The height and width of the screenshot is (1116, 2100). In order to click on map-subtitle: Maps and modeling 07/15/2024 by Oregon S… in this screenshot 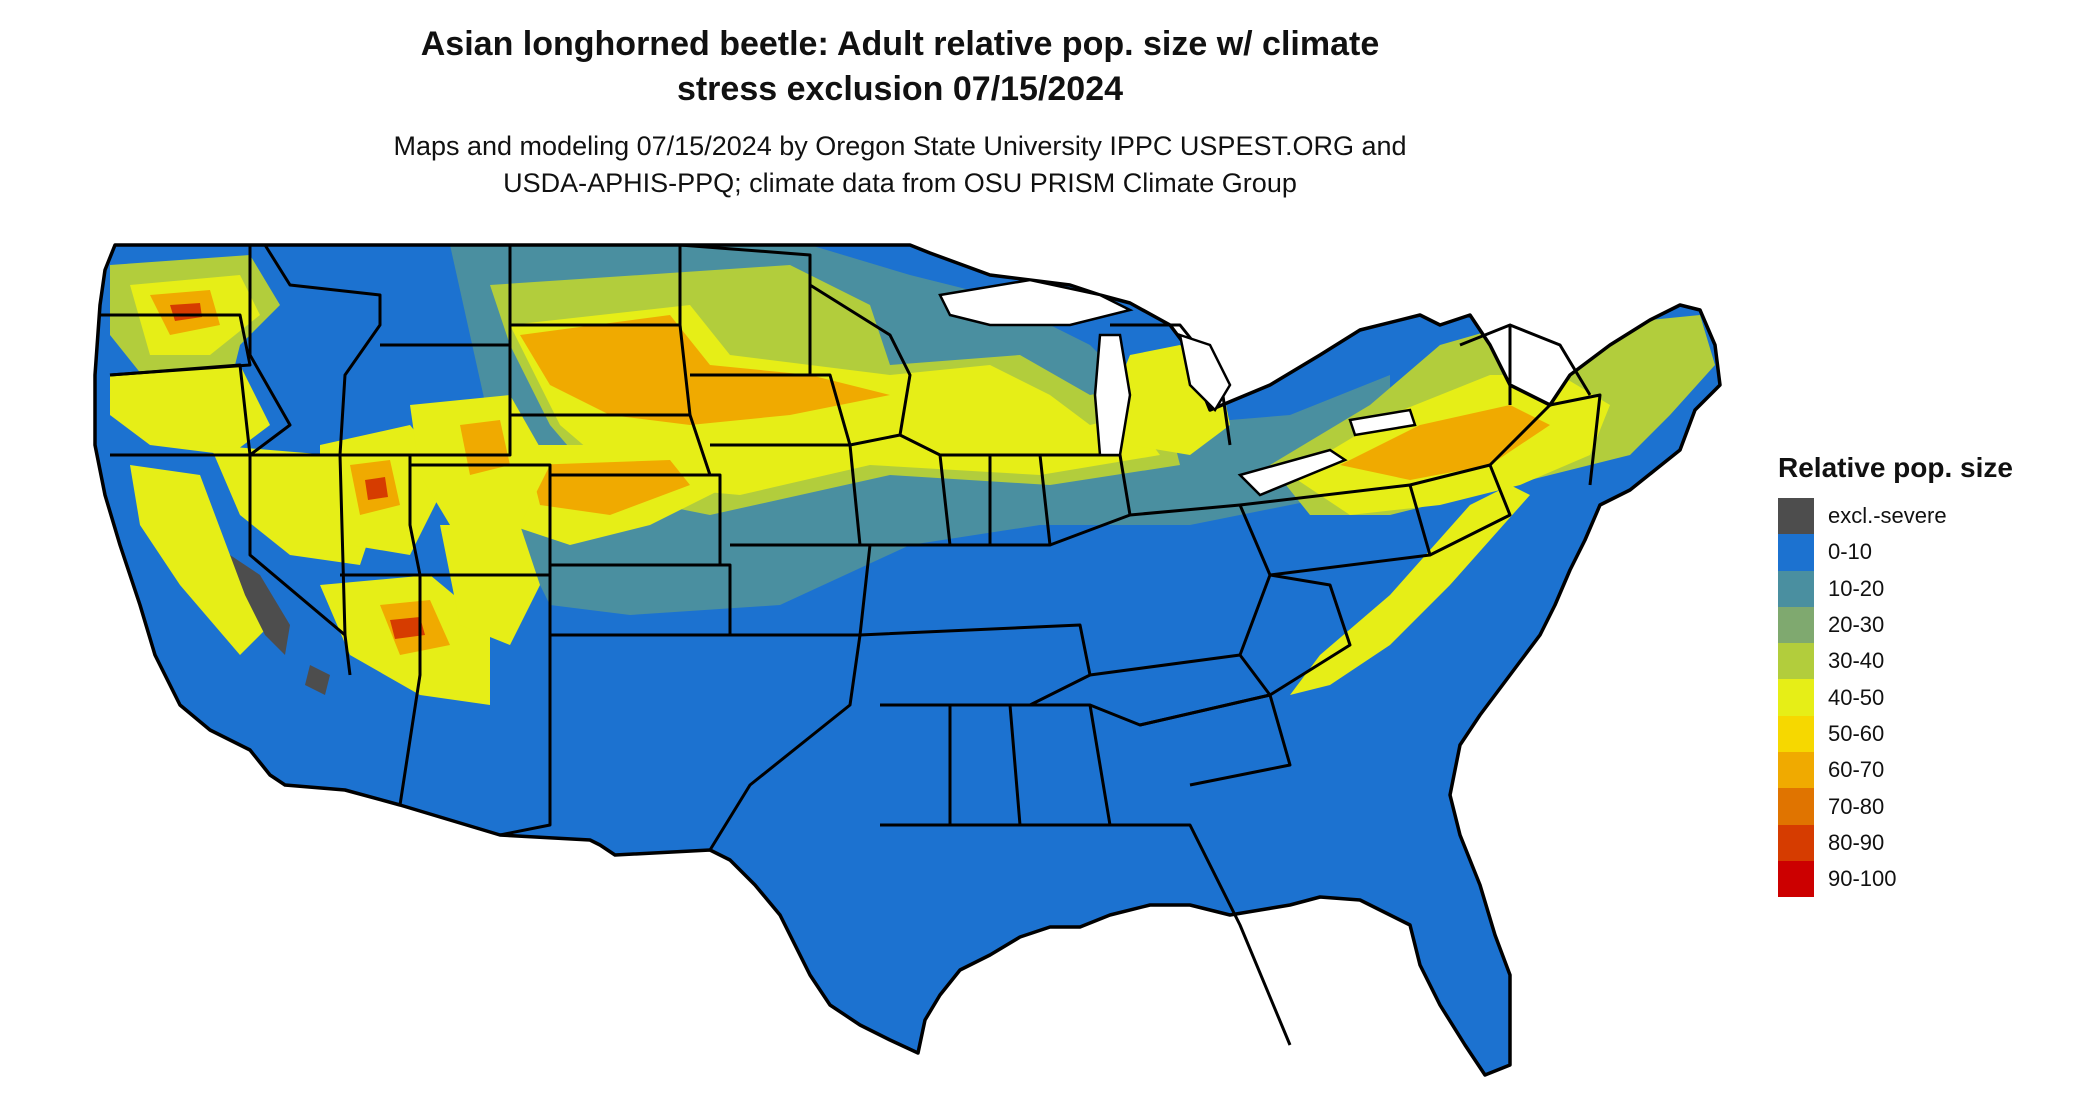, I will do `click(900, 165)`.